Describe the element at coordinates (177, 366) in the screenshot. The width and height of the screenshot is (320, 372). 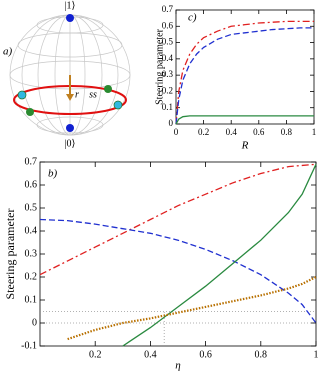
I see `x-axis-label: η` at that location.